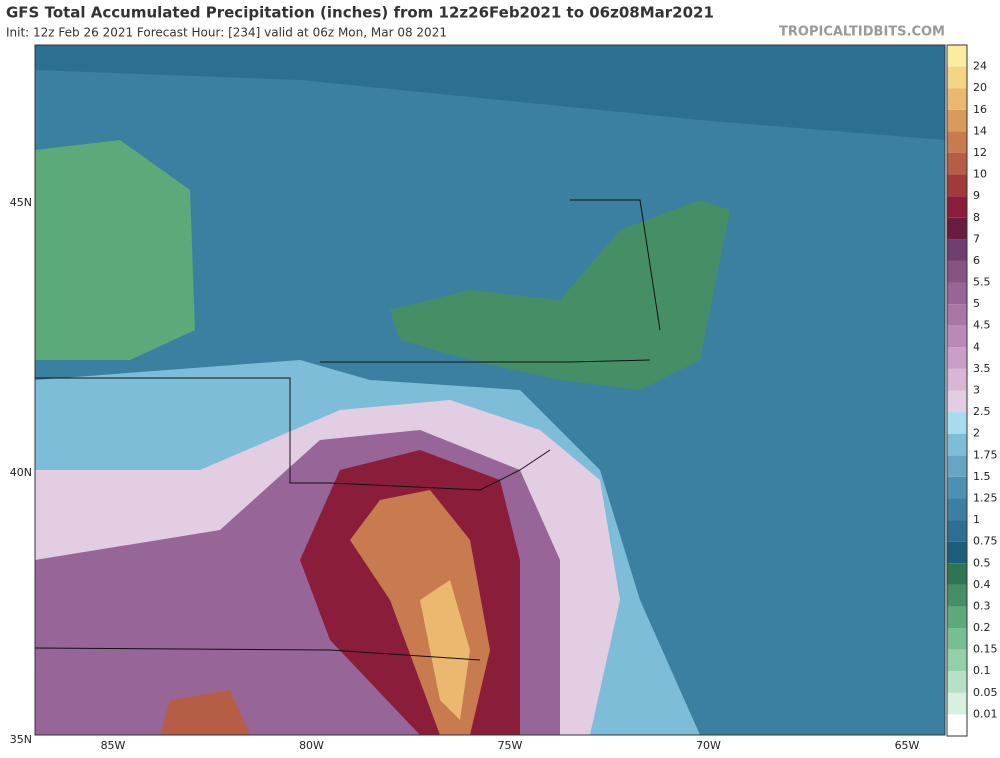 The image size is (1000, 758). What do you see at coordinates (21, 202) in the screenshot?
I see `lat-label: 45N` at bounding box center [21, 202].